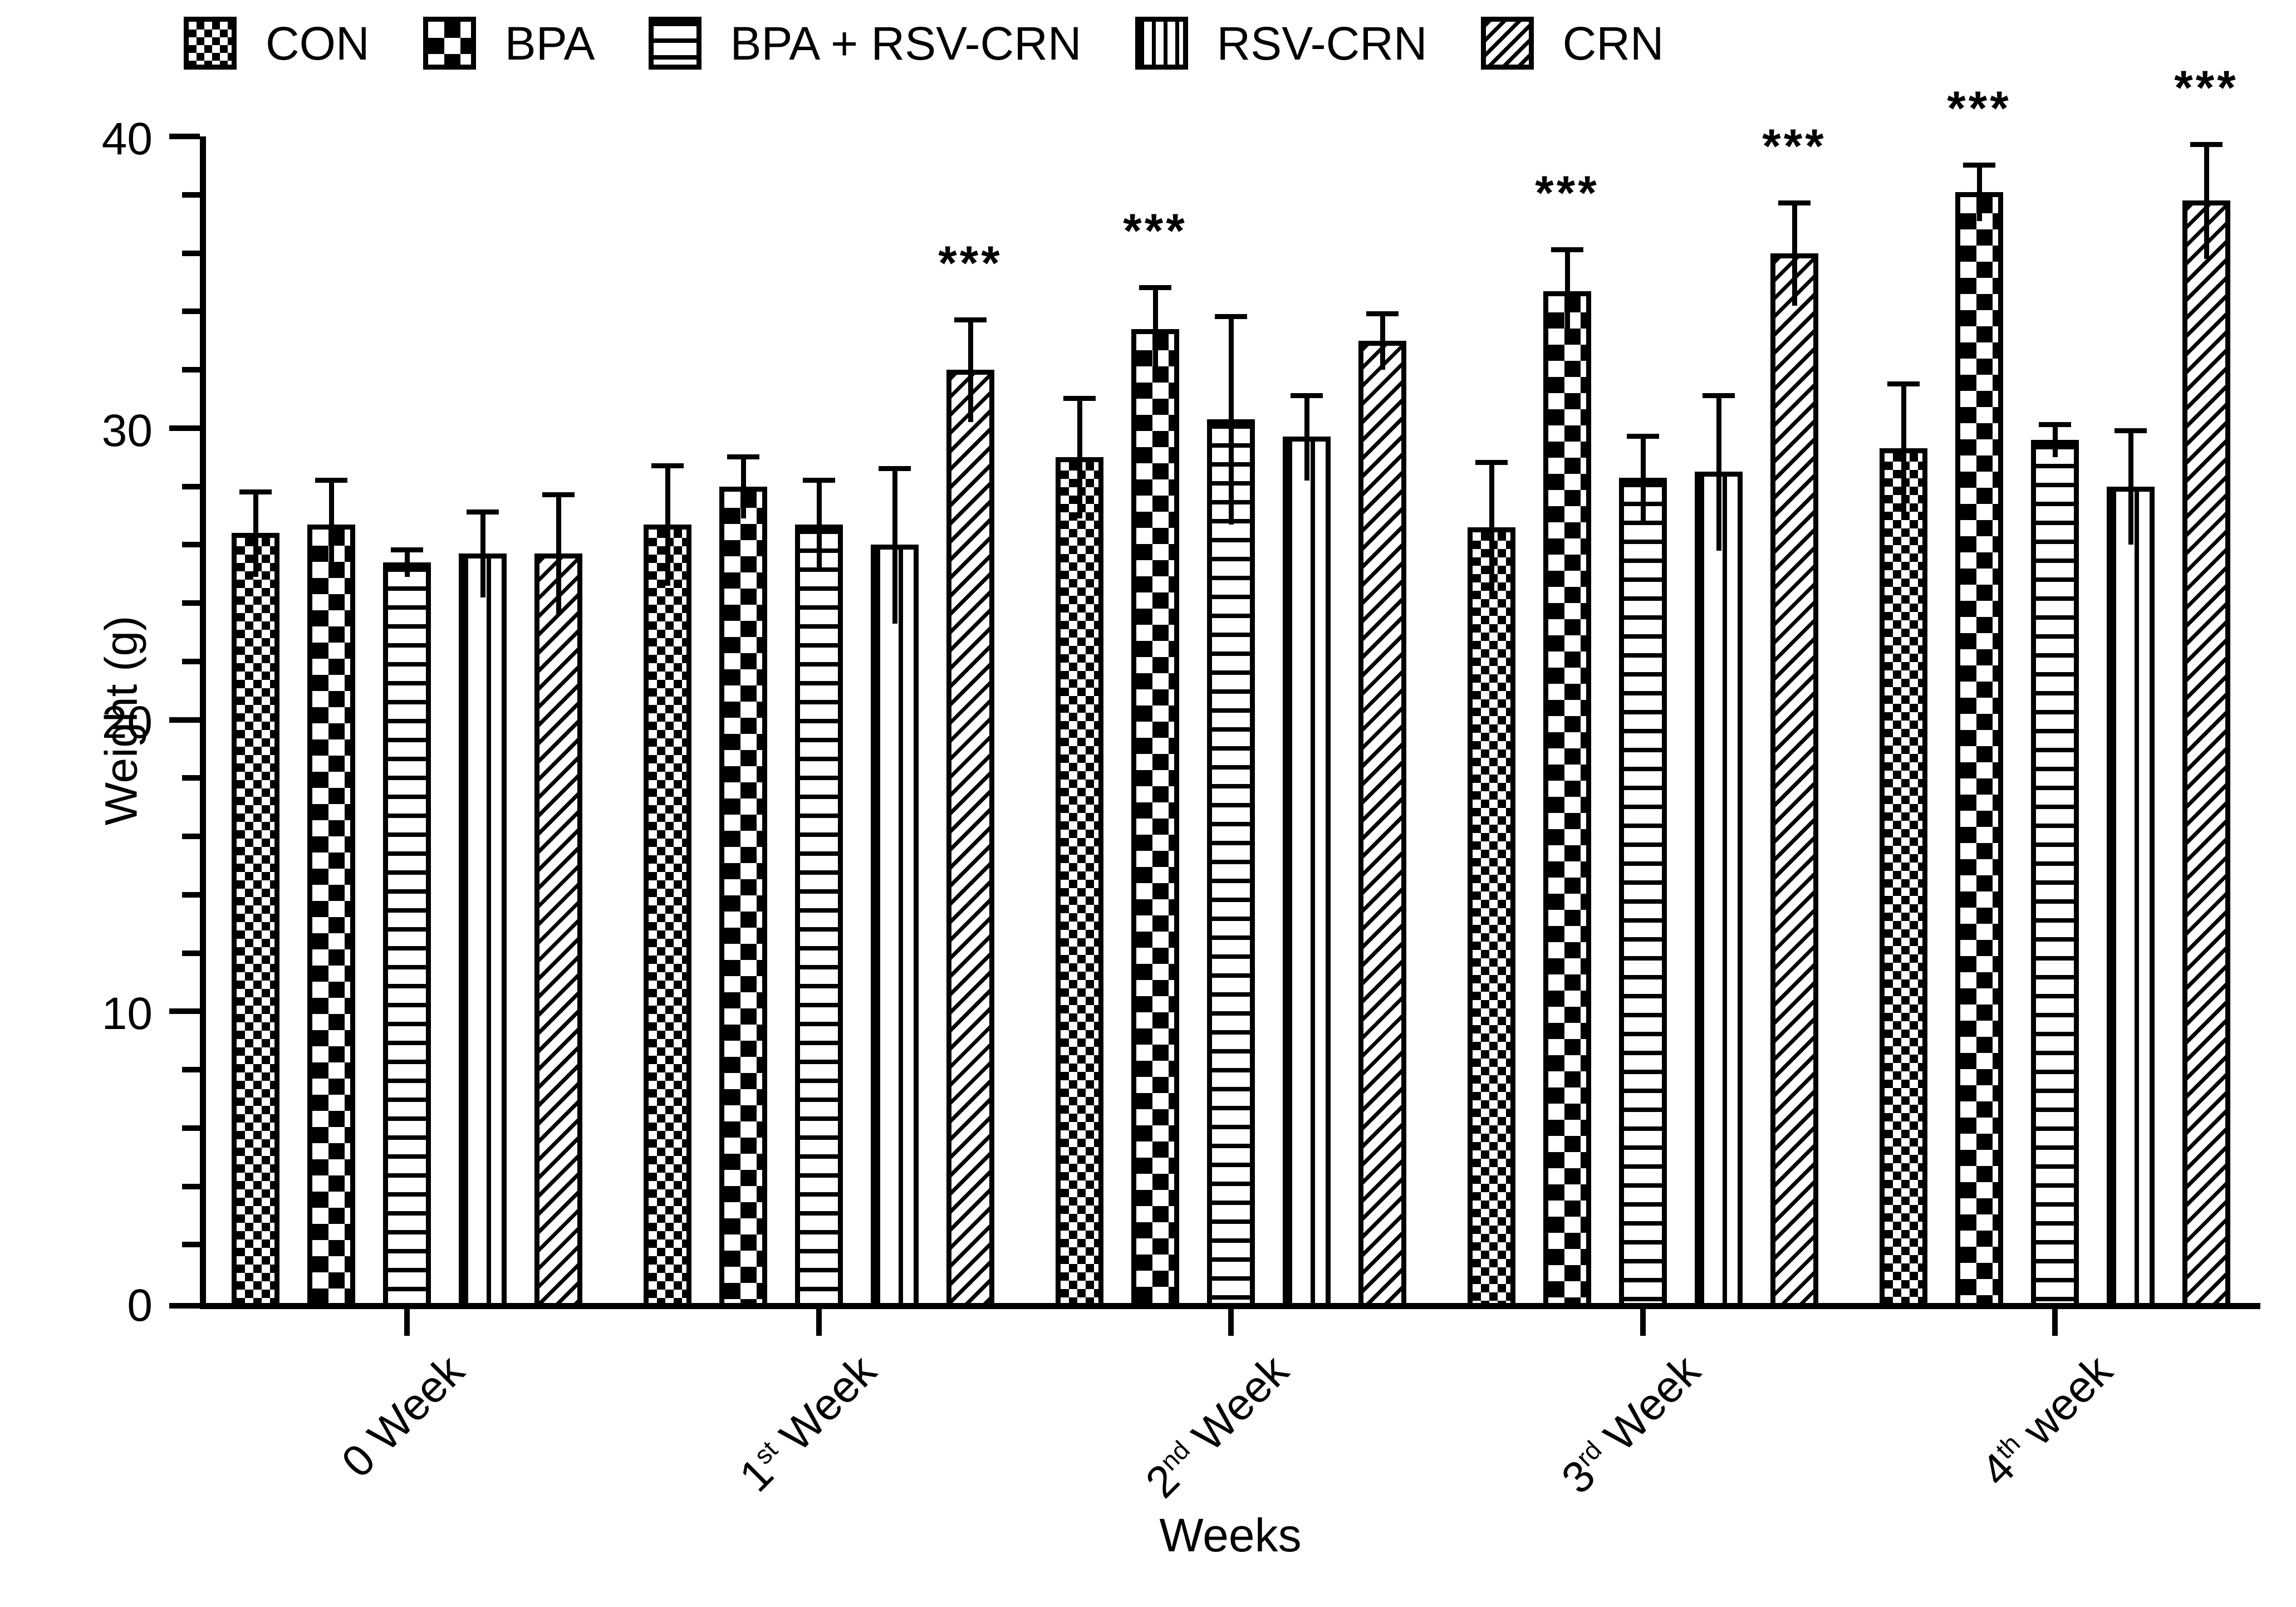 The height and width of the screenshot is (1607, 2296). Describe the element at coordinates (256, 918) in the screenshot. I see `bar-con-week0` at that location.